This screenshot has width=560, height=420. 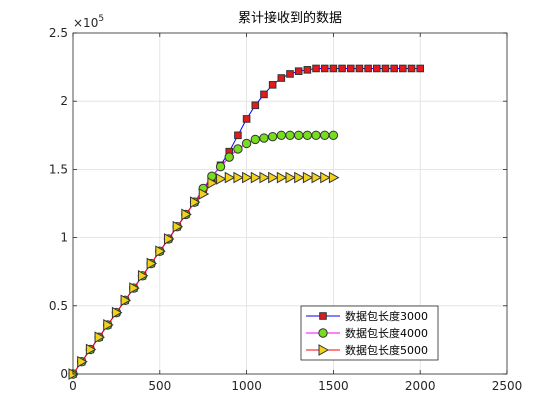 I want to click on y-tick-label: 2, so click(x=64, y=101).